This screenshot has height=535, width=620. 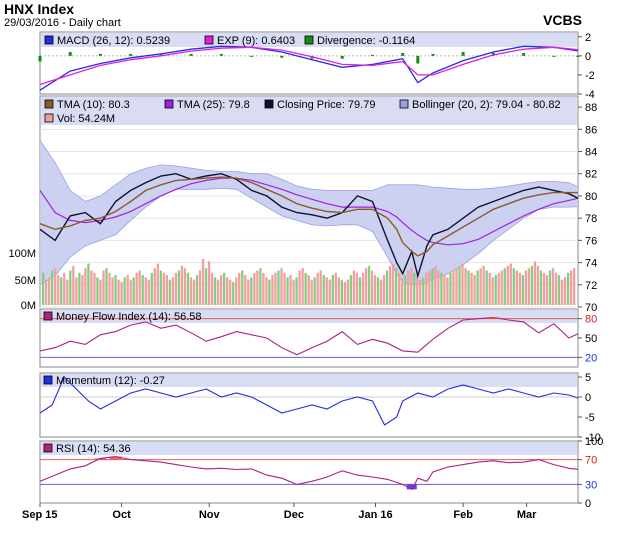 I want to click on y-tick-label: 5, so click(x=588, y=378).